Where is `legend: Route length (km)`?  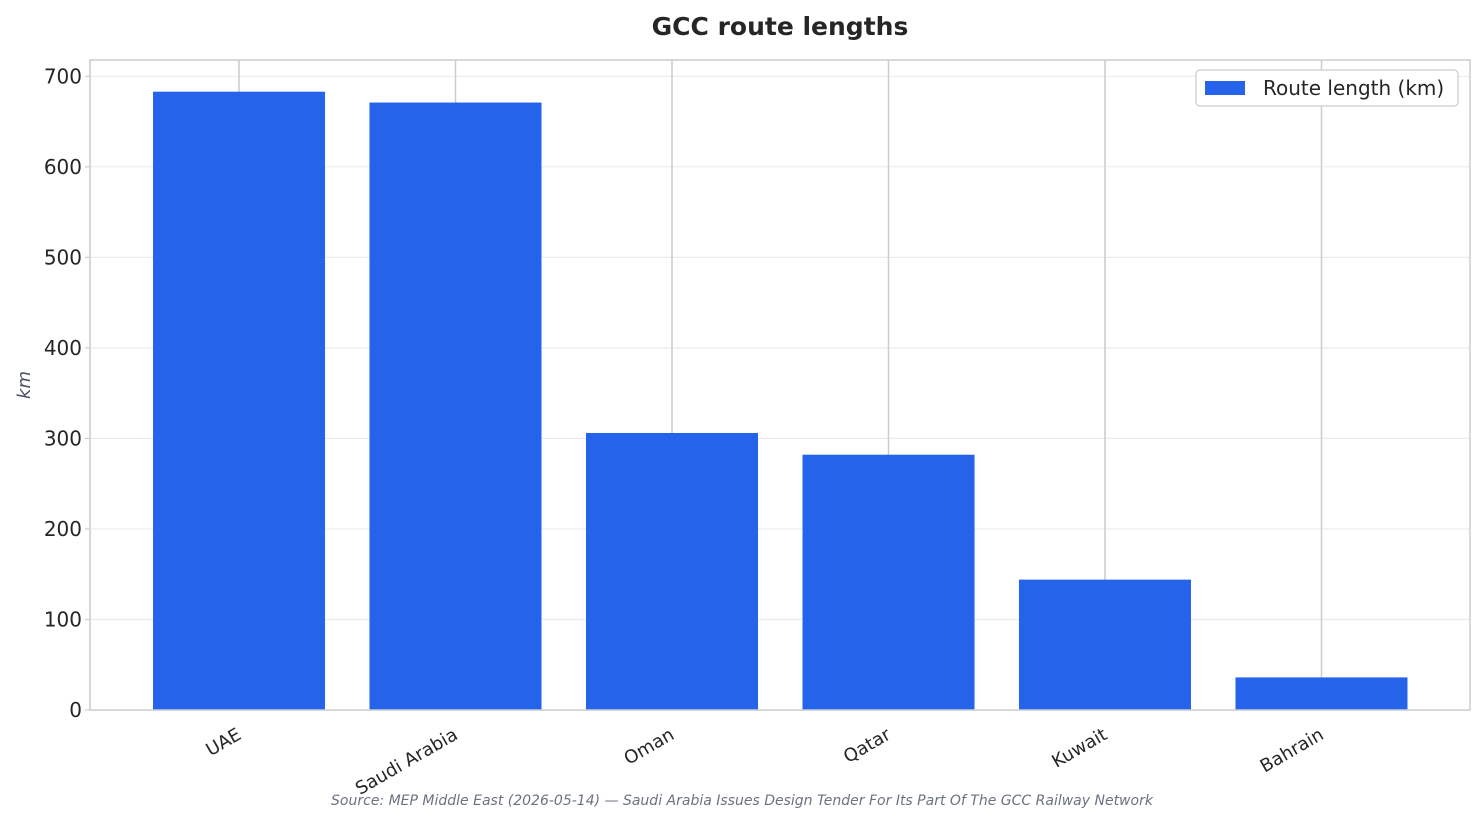
legend: Route length (km) is located at coordinates (1327, 88).